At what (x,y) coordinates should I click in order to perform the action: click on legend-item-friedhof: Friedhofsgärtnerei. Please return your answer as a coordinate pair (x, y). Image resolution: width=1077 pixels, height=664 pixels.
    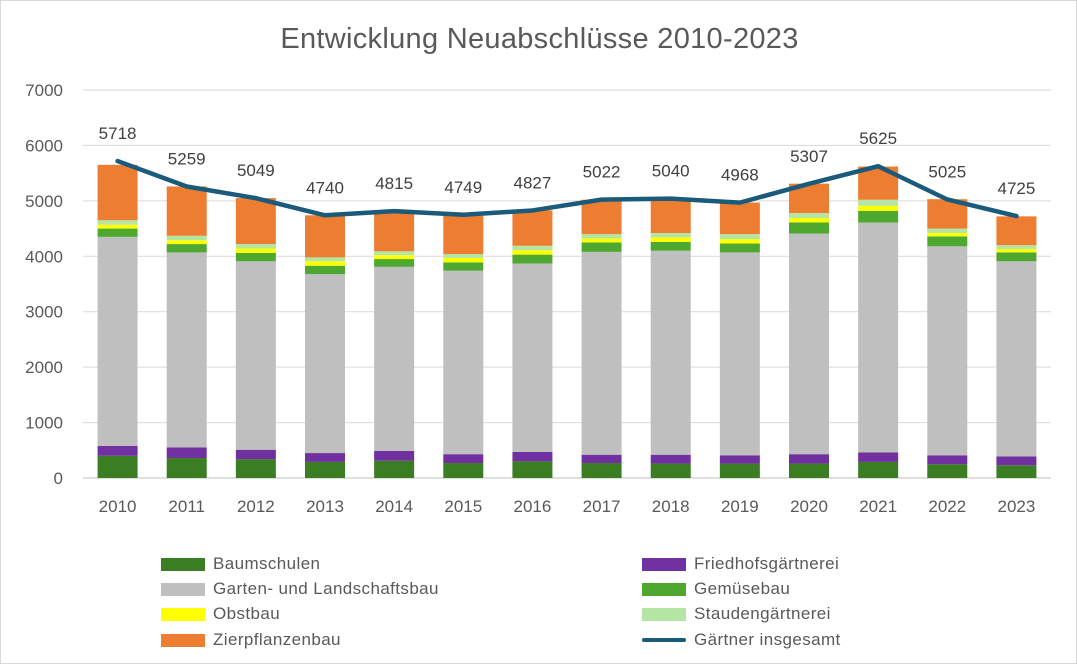
    Looking at the image, I should click on (740, 564).